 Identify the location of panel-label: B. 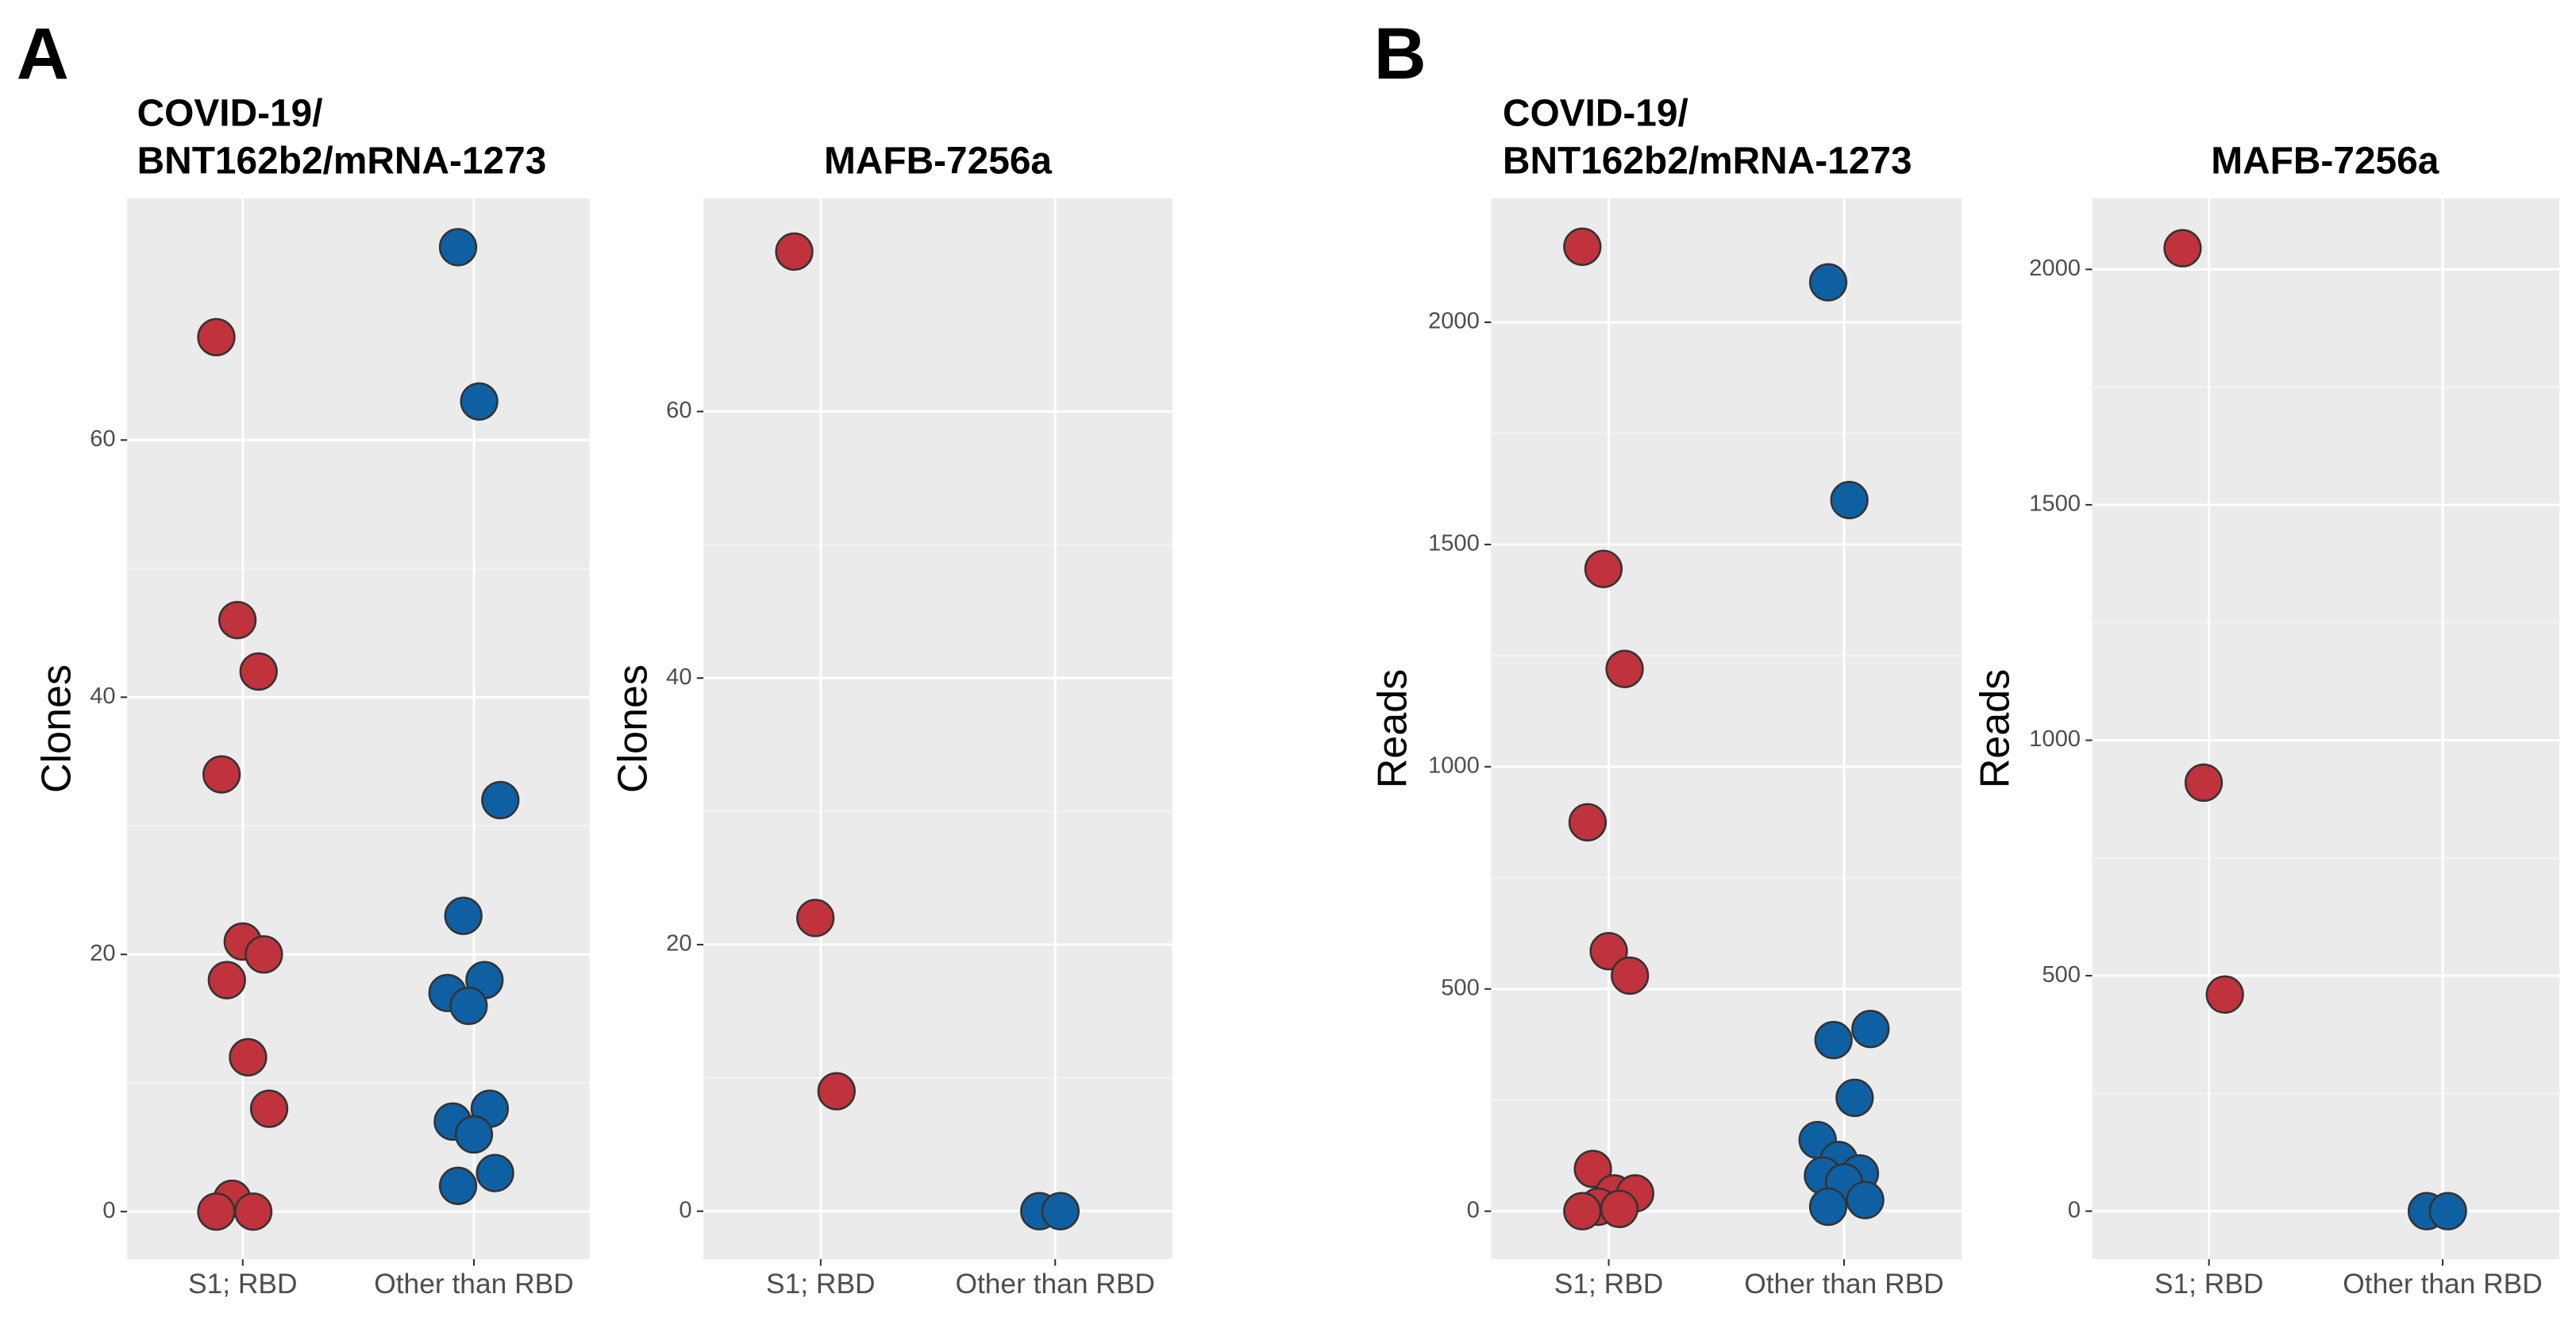
(1400, 53).